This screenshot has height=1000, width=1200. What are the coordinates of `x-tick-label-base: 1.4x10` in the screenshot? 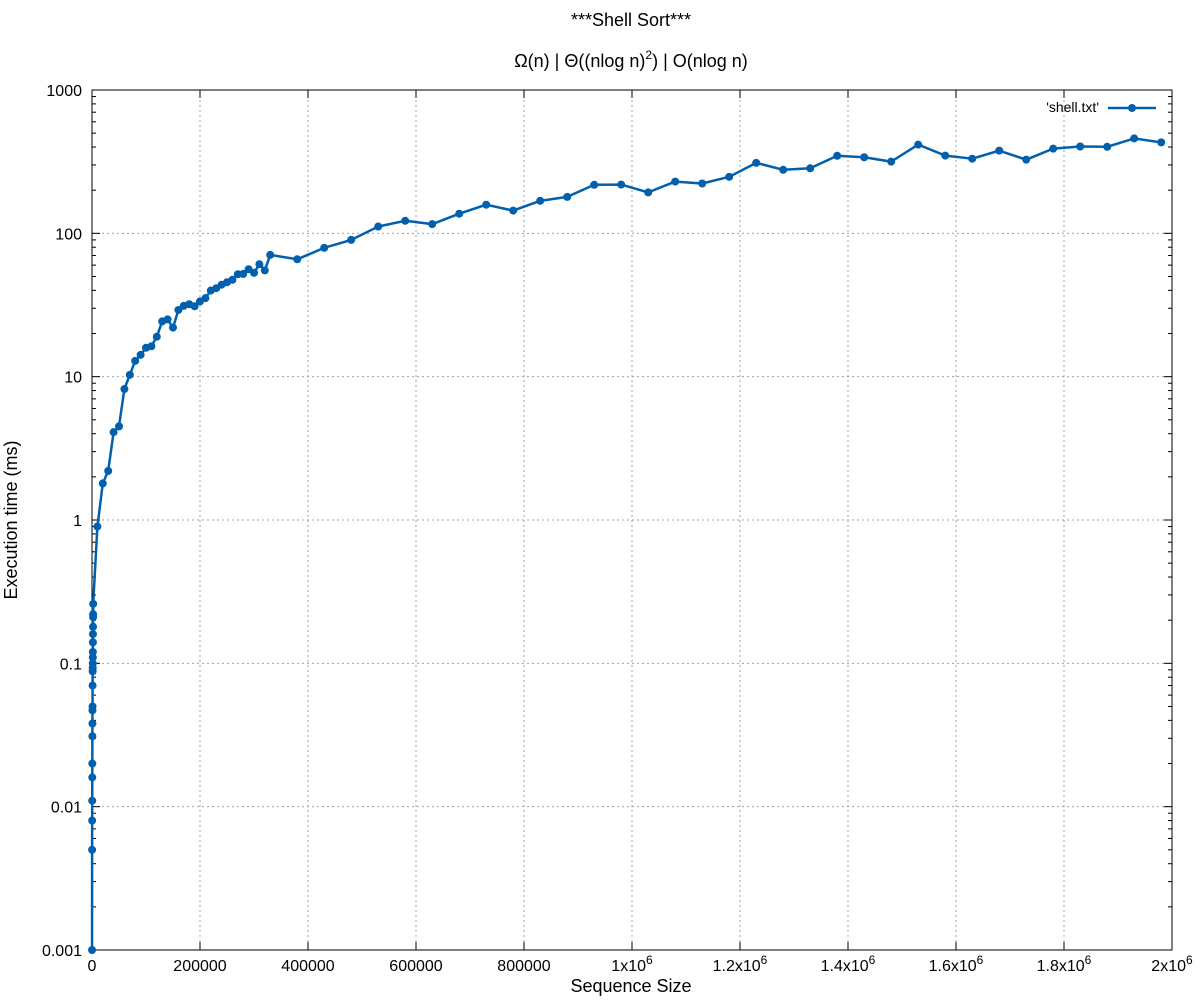 It's located at (845, 966).